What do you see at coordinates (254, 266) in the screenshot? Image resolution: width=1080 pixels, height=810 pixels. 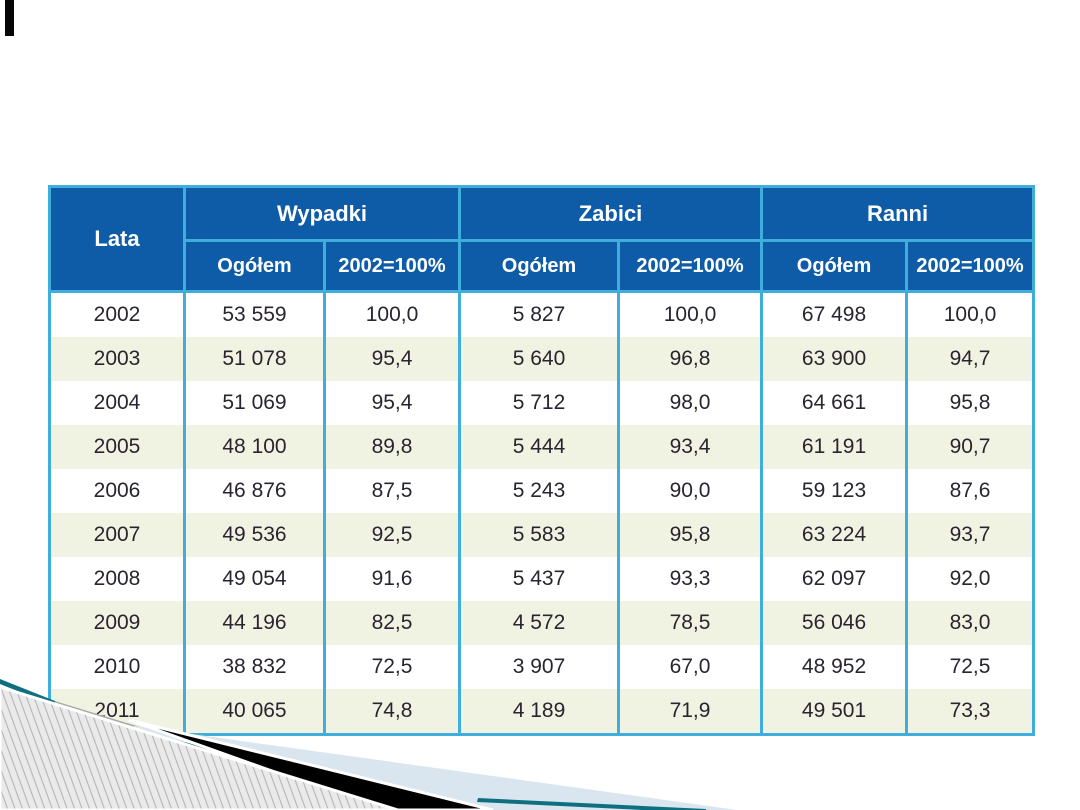 I see `subheader-wypadki-ogolem: Ogółem` at bounding box center [254, 266].